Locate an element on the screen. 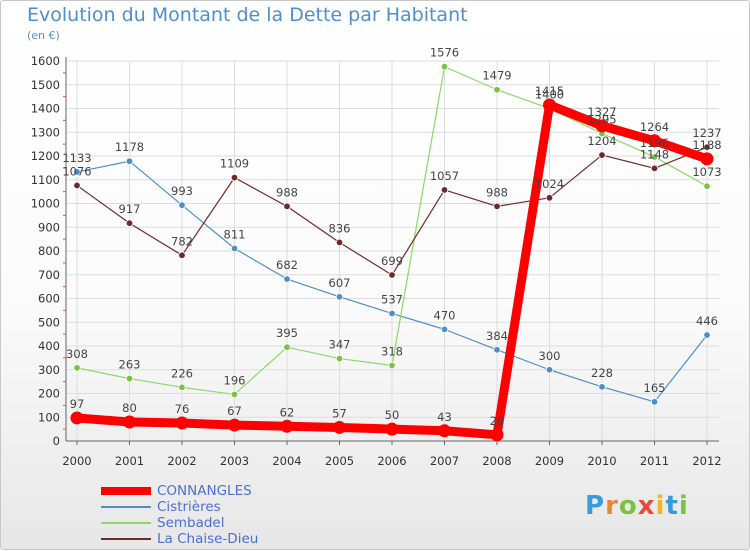 This screenshot has height=551, width=750. data-label-la-chaise-dieu: 1148 is located at coordinates (654, 154).